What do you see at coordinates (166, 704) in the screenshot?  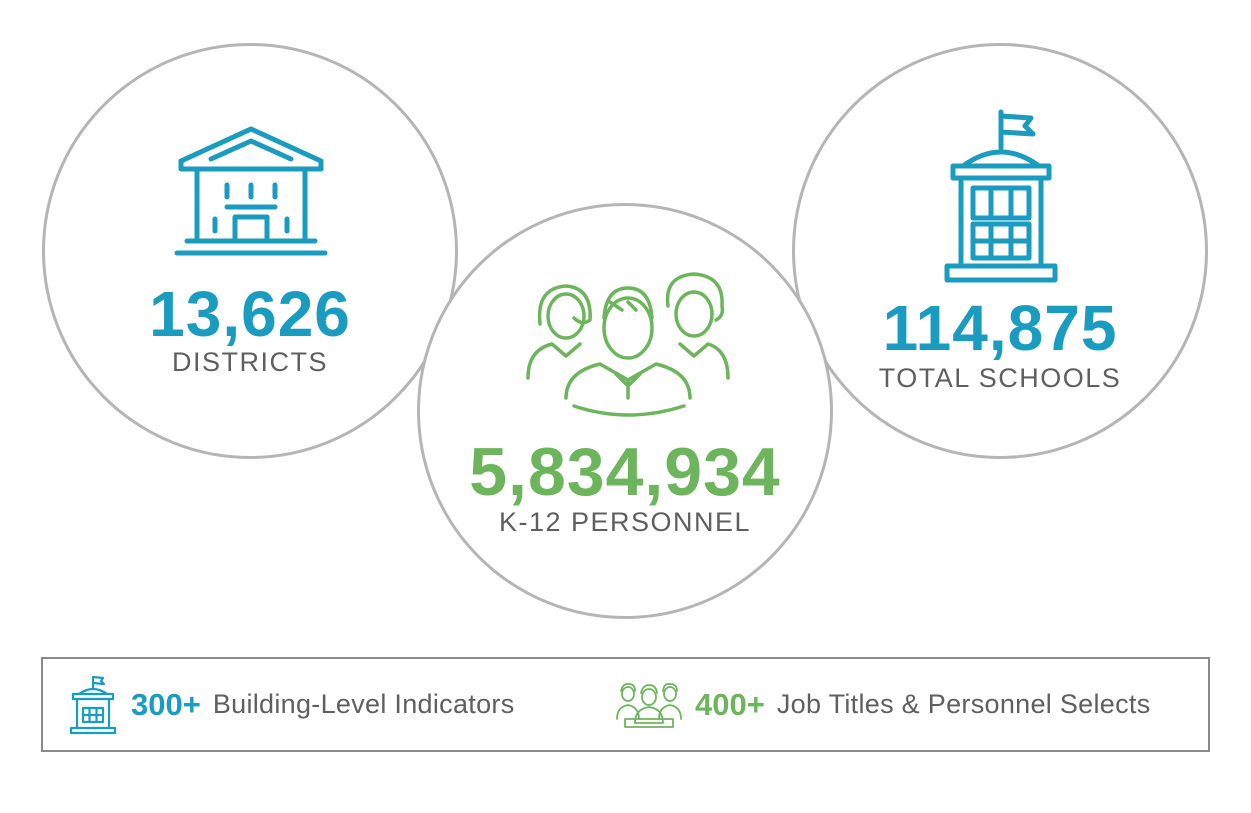 I see `indicators-count: 300+` at bounding box center [166, 704].